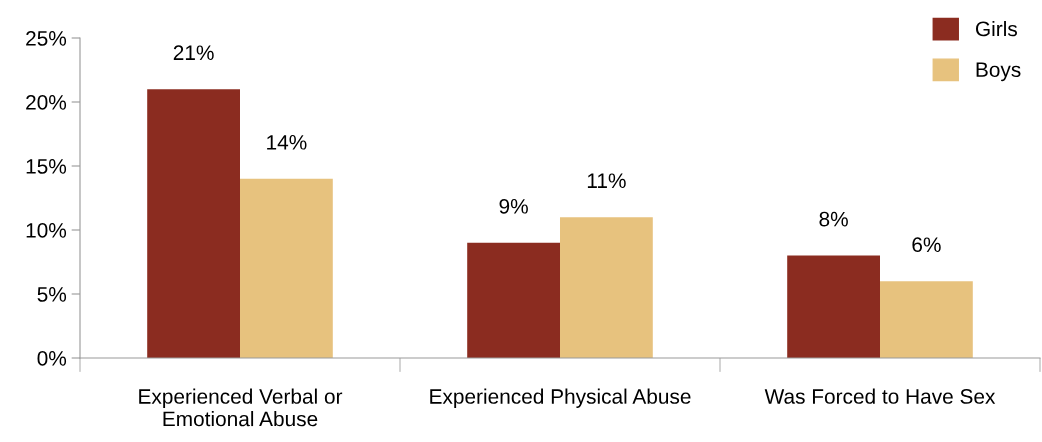  Describe the element at coordinates (513, 206) in the screenshot. I see `data-label: 9%` at that location.